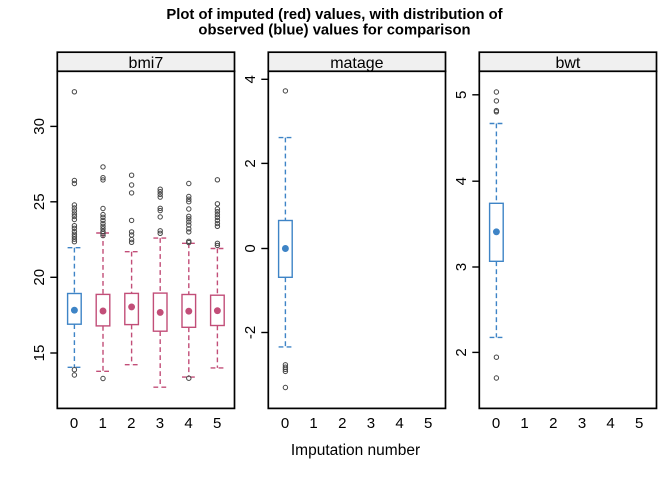 Image resolution: width=672 pixels, height=480 pixels. I want to click on svg-text: 20, so click(39, 277).